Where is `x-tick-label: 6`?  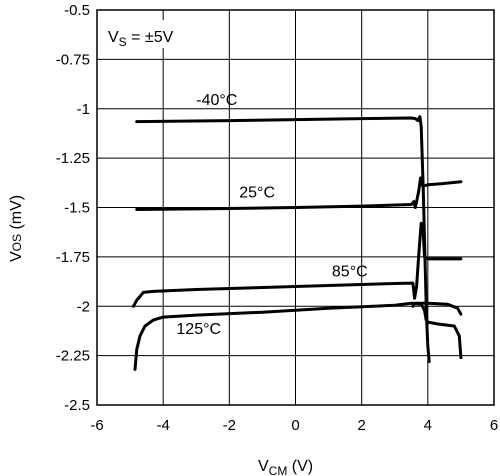 x-tick-label: 6 is located at coordinates (494, 425).